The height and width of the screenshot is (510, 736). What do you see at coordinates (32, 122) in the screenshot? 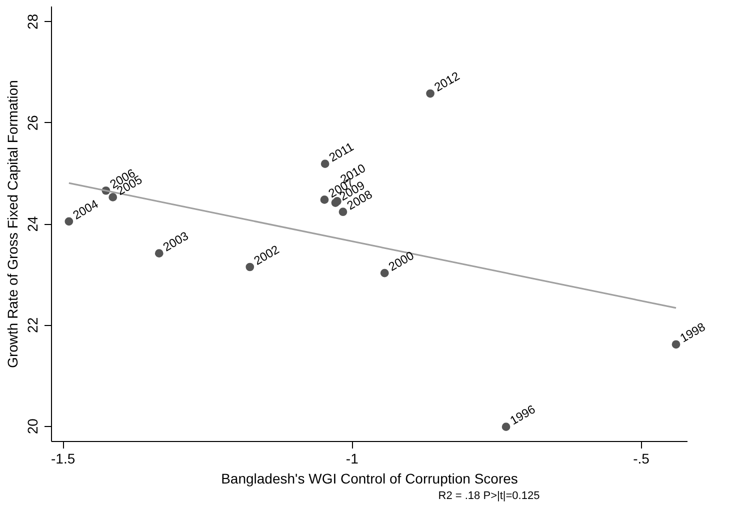
I see `y-tick-label: 26` at bounding box center [32, 122].